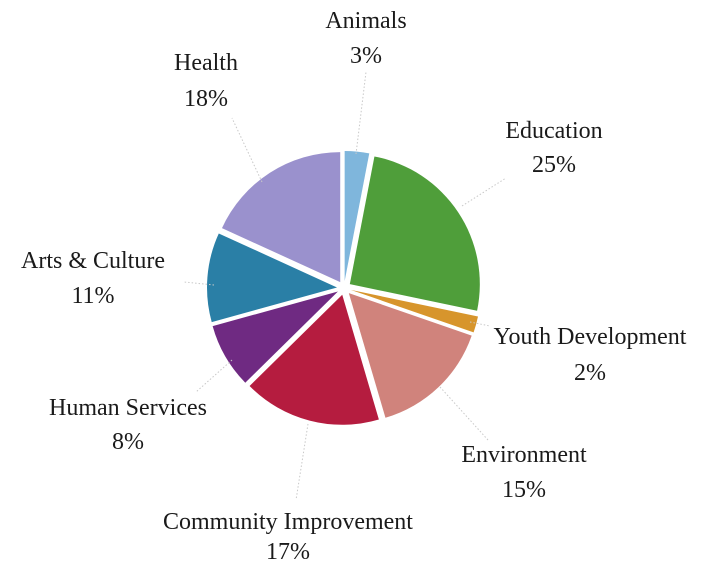  Describe the element at coordinates (484, 192) in the screenshot. I see `leader-education` at that location.